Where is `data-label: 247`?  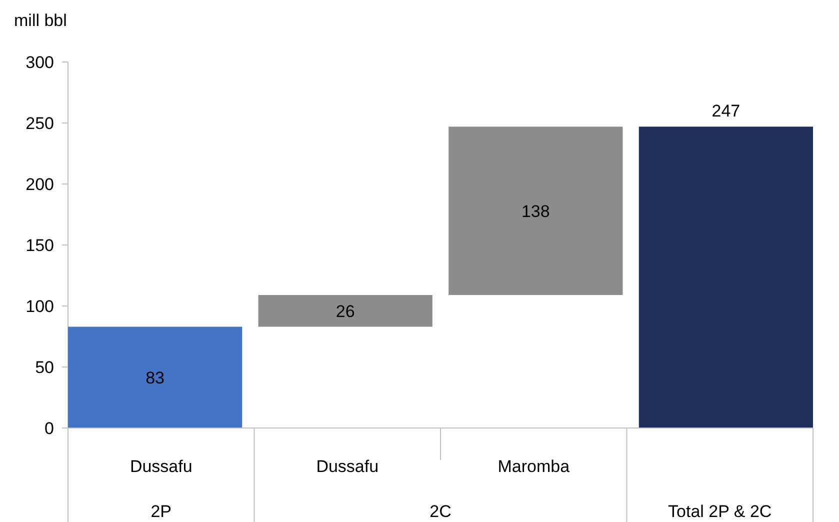 data-label: 247 is located at coordinates (726, 111).